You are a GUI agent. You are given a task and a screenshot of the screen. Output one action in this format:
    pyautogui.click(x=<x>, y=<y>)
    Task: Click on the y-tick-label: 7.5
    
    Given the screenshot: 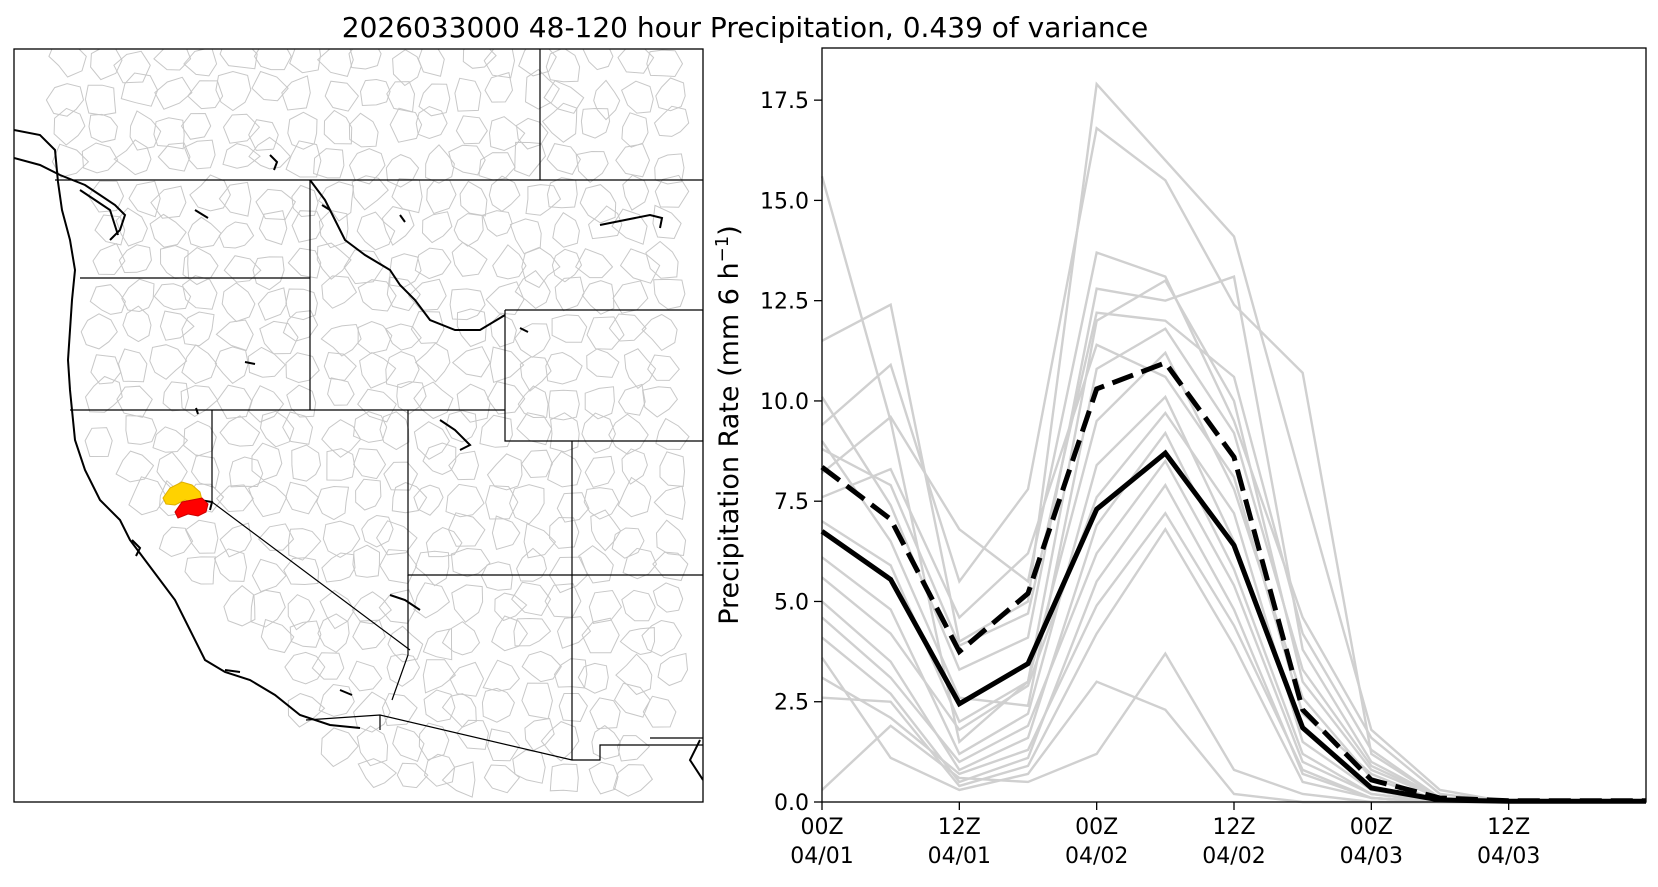 What is the action you would take?
    pyautogui.click(x=791, y=502)
    